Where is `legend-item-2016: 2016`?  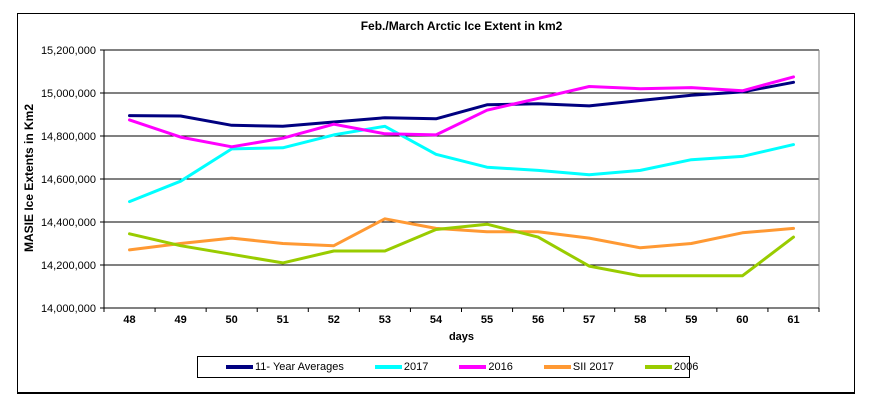 legend-item-2016: 2016 is located at coordinates (486, 367).